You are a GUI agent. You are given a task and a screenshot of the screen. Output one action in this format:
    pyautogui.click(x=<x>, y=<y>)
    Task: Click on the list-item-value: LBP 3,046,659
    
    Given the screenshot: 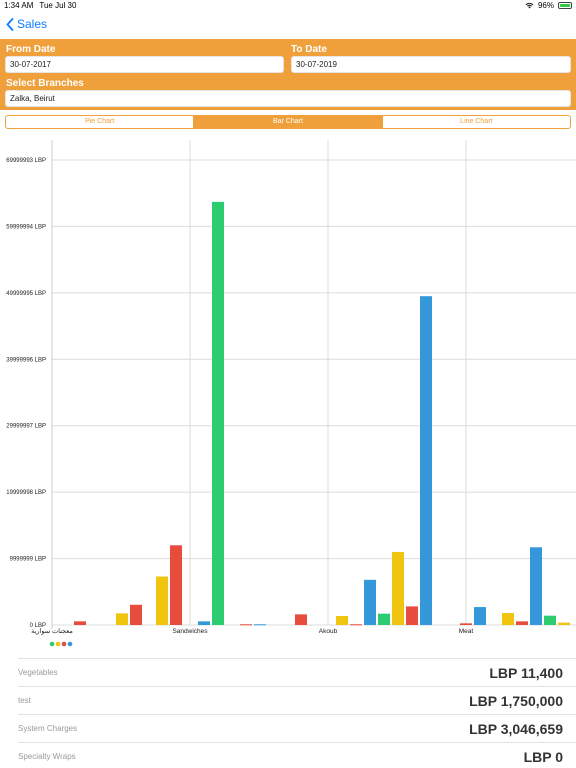 What is the action you would take?
    pyautogui.click(x=516, y=729)
    